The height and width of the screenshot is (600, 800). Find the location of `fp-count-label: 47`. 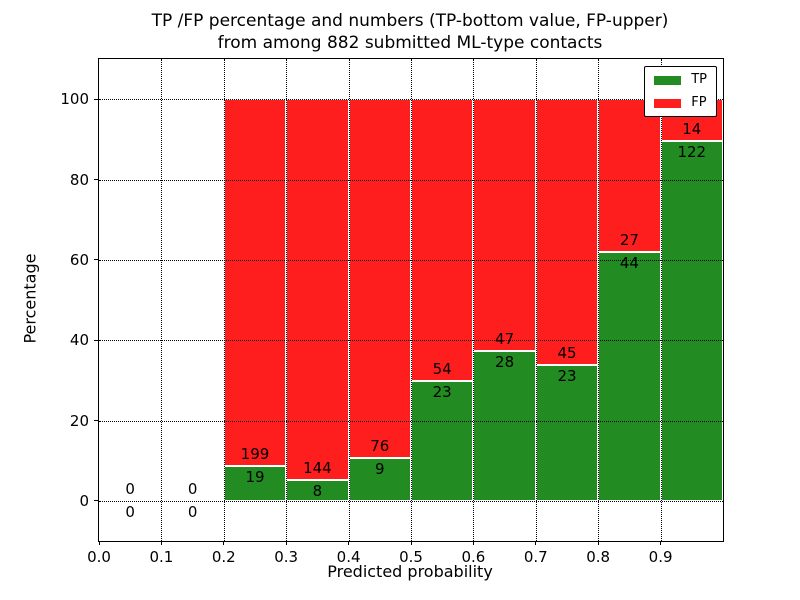

fp-count-label: 47 is located at coordinates (505, 338).